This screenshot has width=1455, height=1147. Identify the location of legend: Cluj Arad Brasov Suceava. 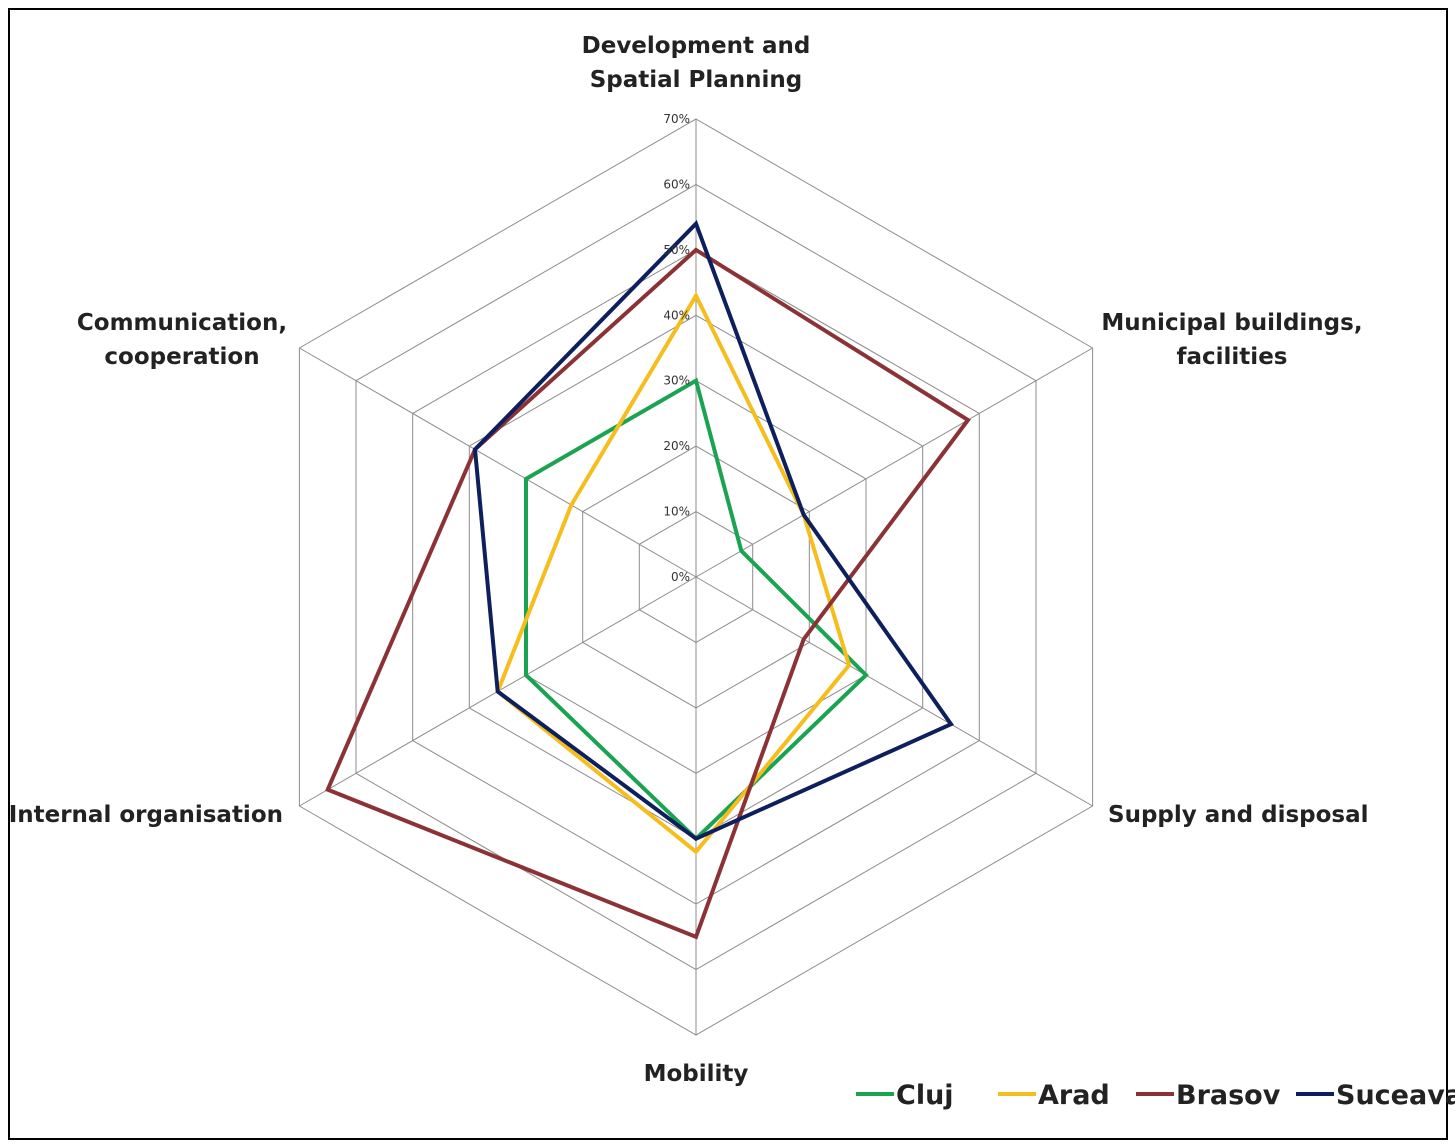
(1155, 1095).